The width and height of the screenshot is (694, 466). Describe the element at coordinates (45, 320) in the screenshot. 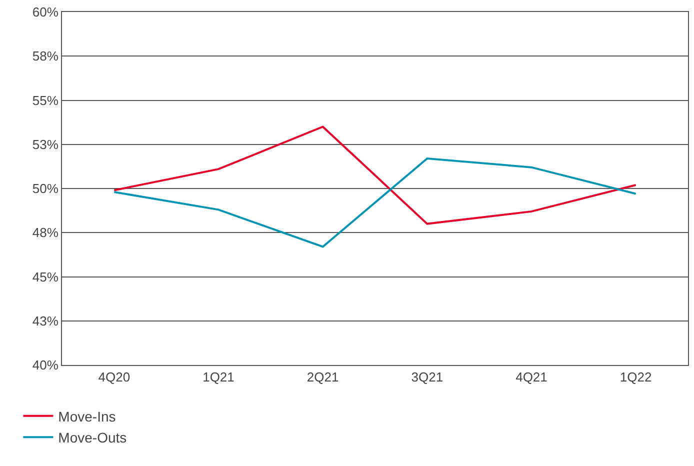

I see `y-tick-label: 43%` at that location.